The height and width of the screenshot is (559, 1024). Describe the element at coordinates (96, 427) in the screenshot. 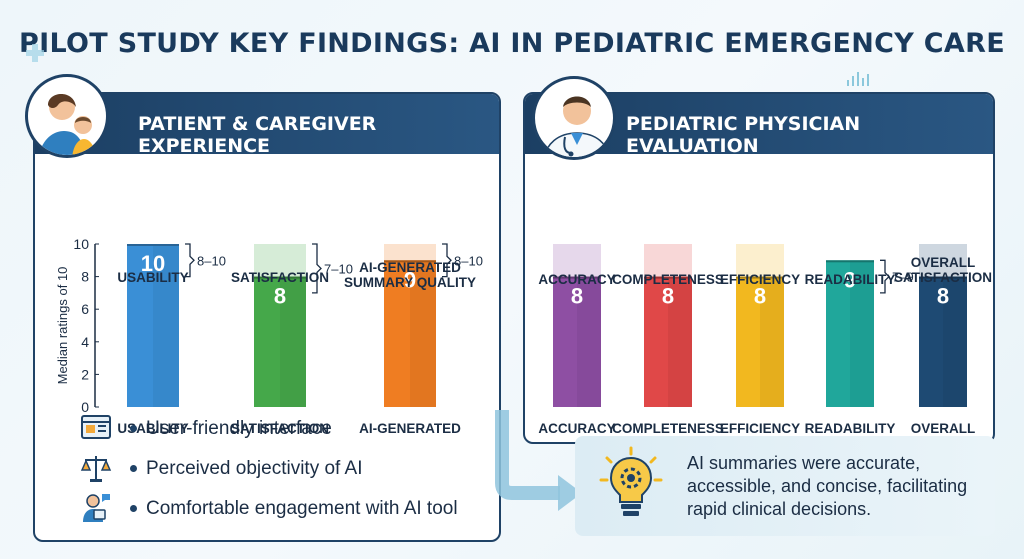

I see `browser-window-icon` at that location.